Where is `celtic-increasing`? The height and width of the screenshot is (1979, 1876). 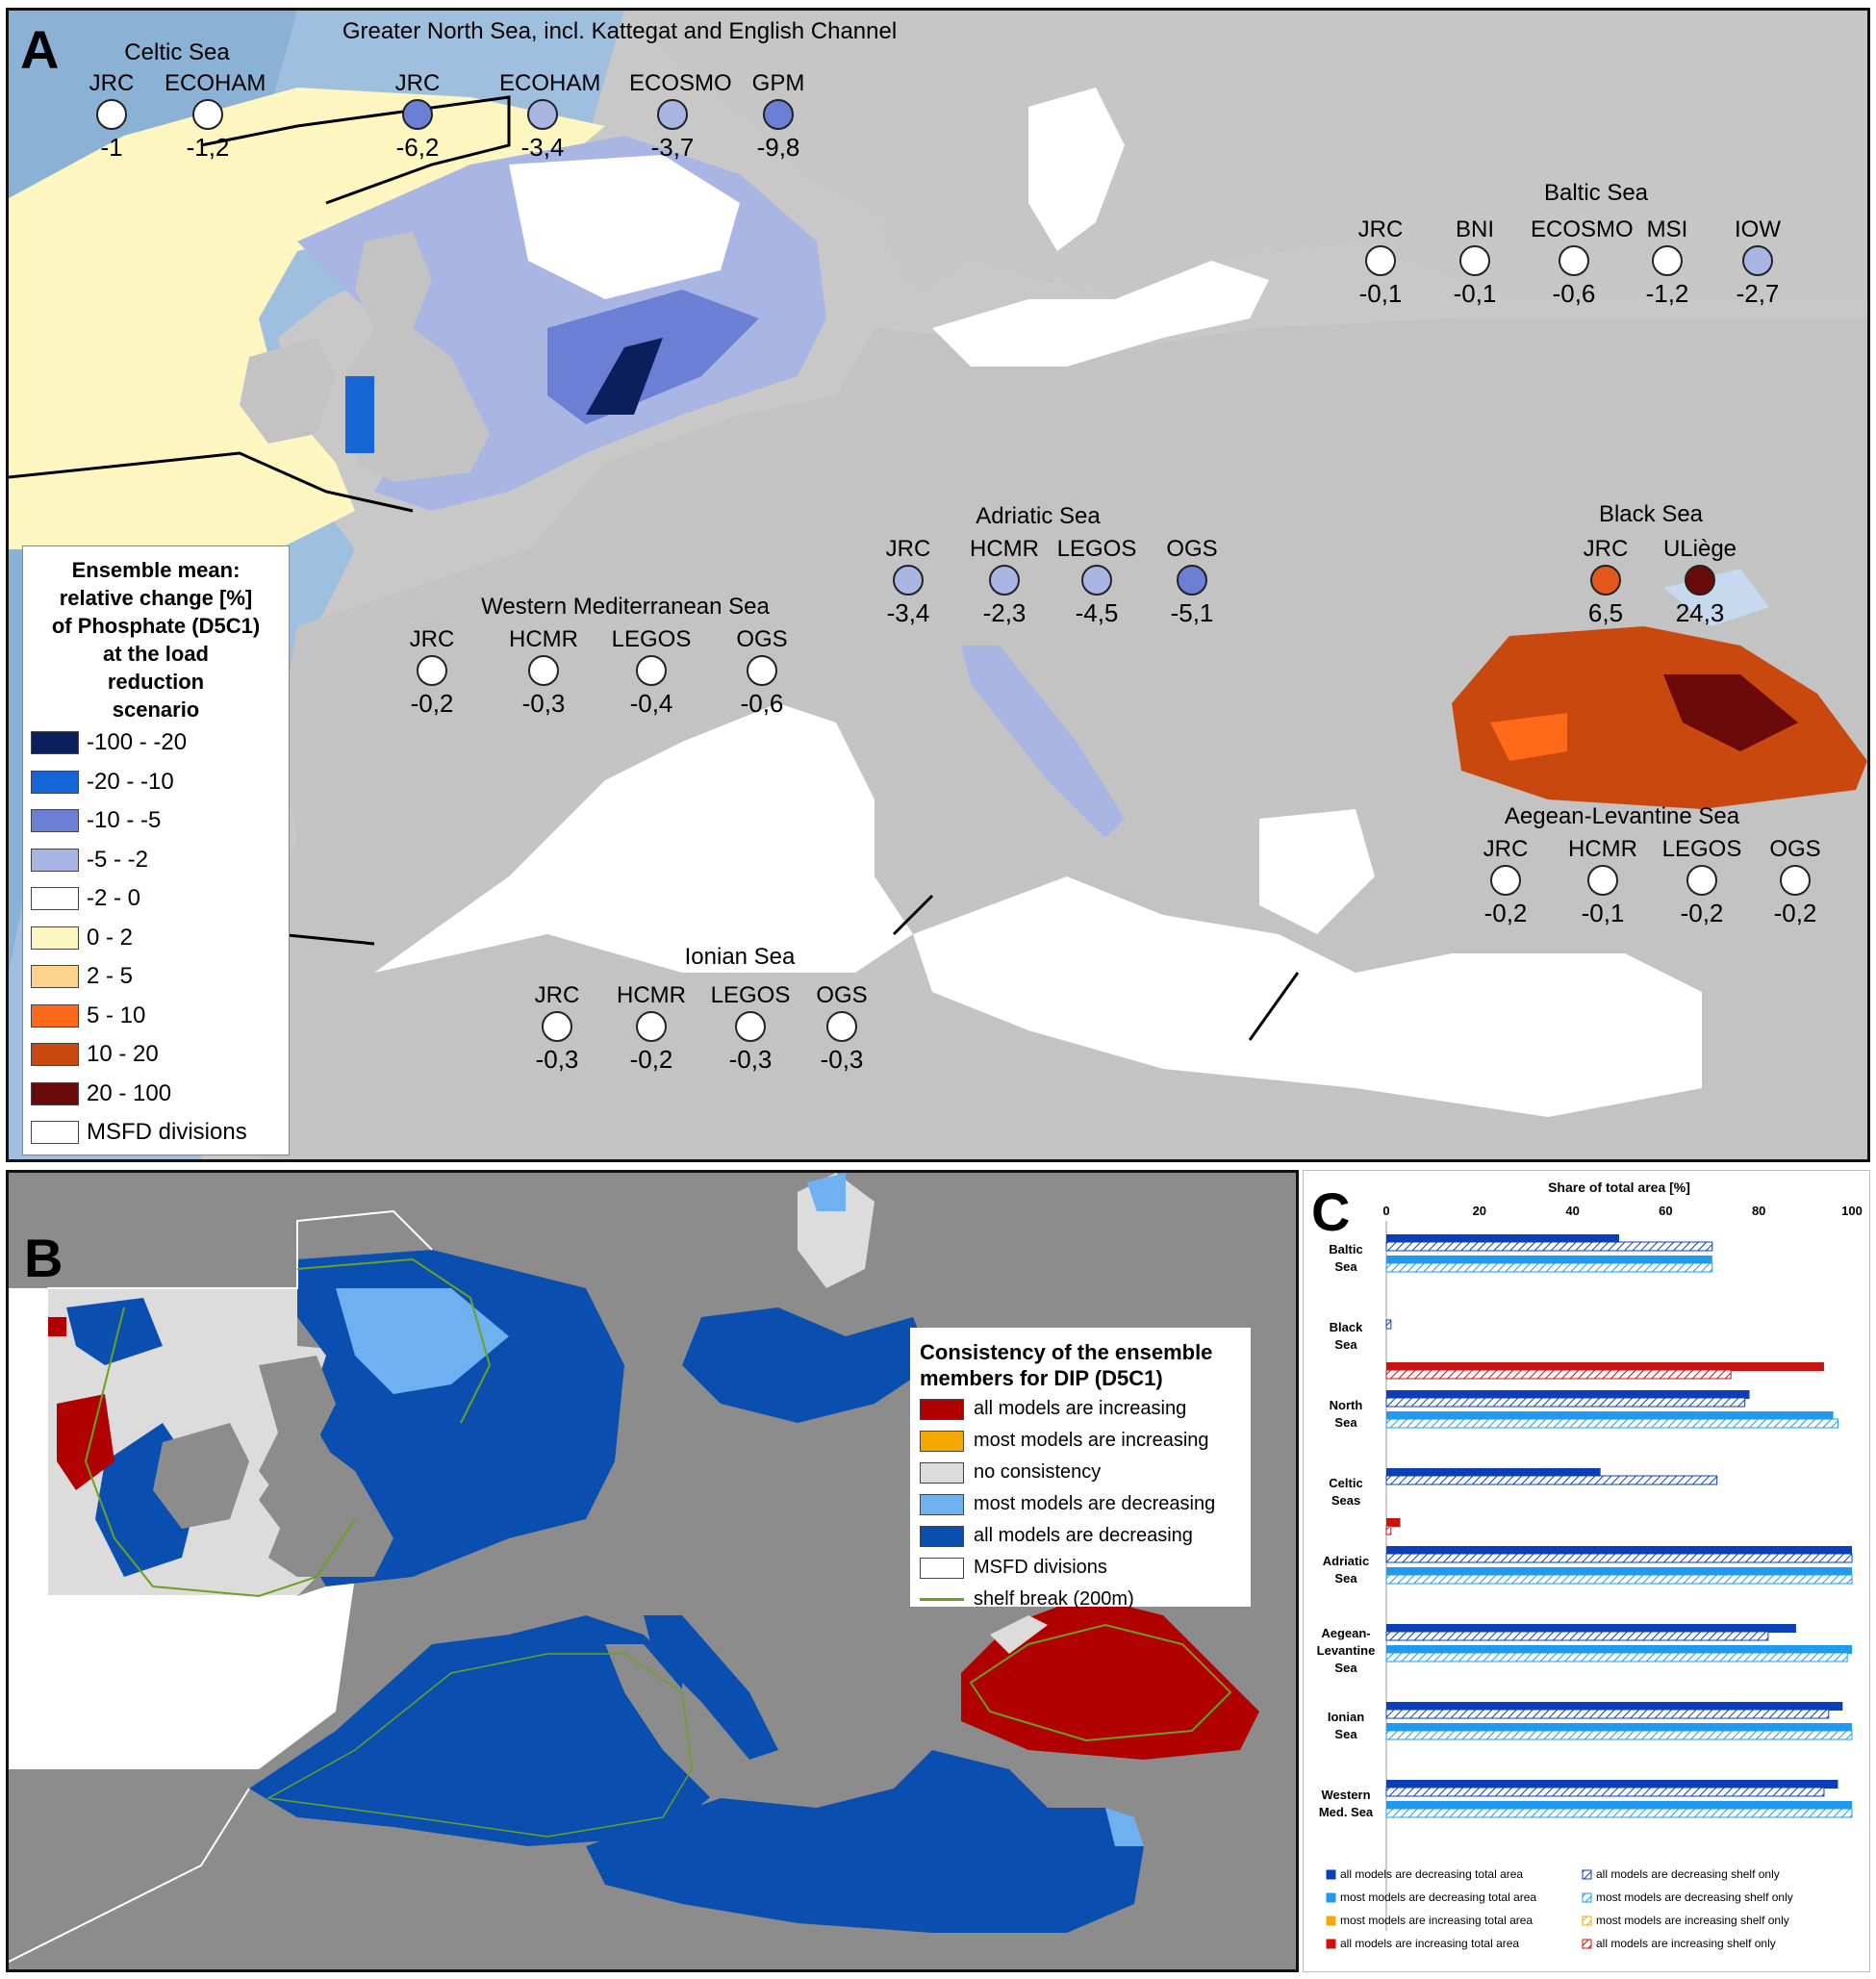 celtic-increasing is located at coordinates (56, 1326).